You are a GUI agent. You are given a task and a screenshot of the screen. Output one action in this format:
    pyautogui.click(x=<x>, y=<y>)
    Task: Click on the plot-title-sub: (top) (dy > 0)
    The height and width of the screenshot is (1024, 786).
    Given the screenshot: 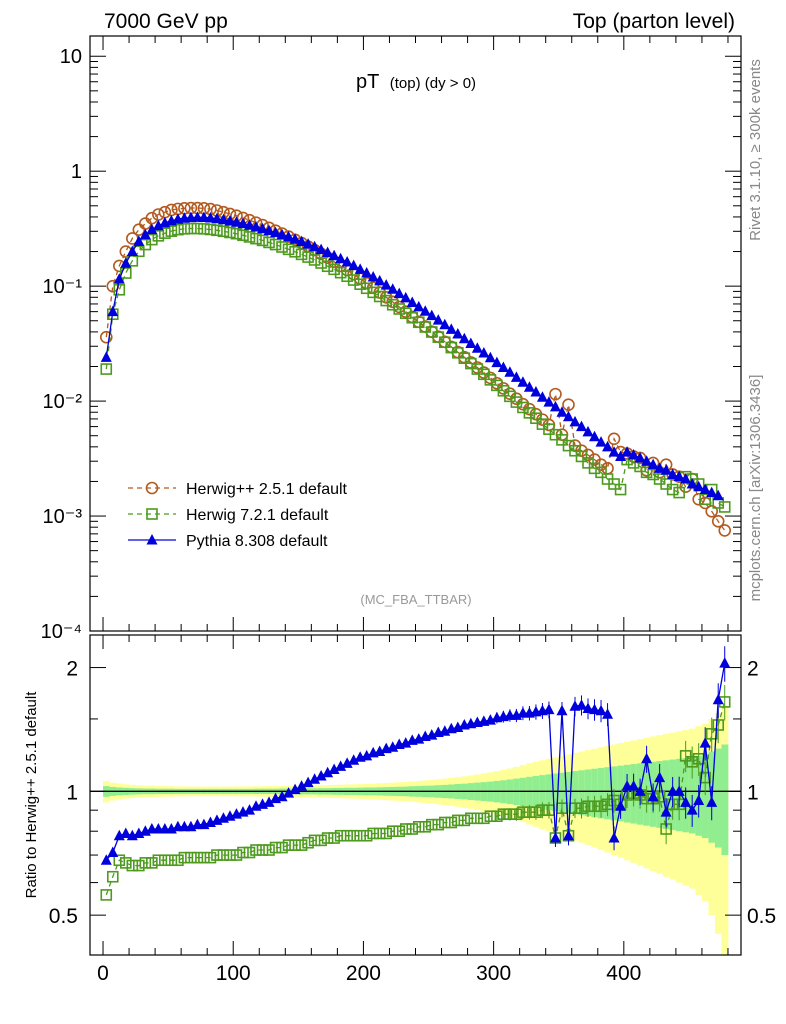 What is the action you would take?
    pyautogui.click(x=433, y=83)
    